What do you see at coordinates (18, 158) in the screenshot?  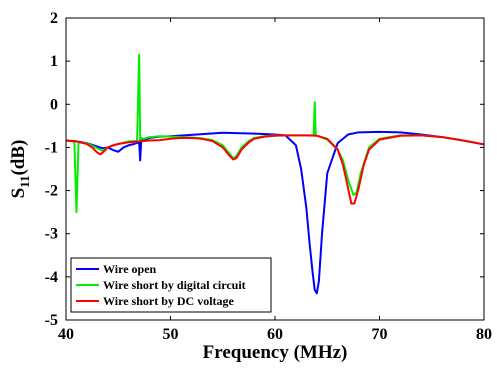 I see `y-axis-label-rest: (dB)` at bounding box center [18, 158].